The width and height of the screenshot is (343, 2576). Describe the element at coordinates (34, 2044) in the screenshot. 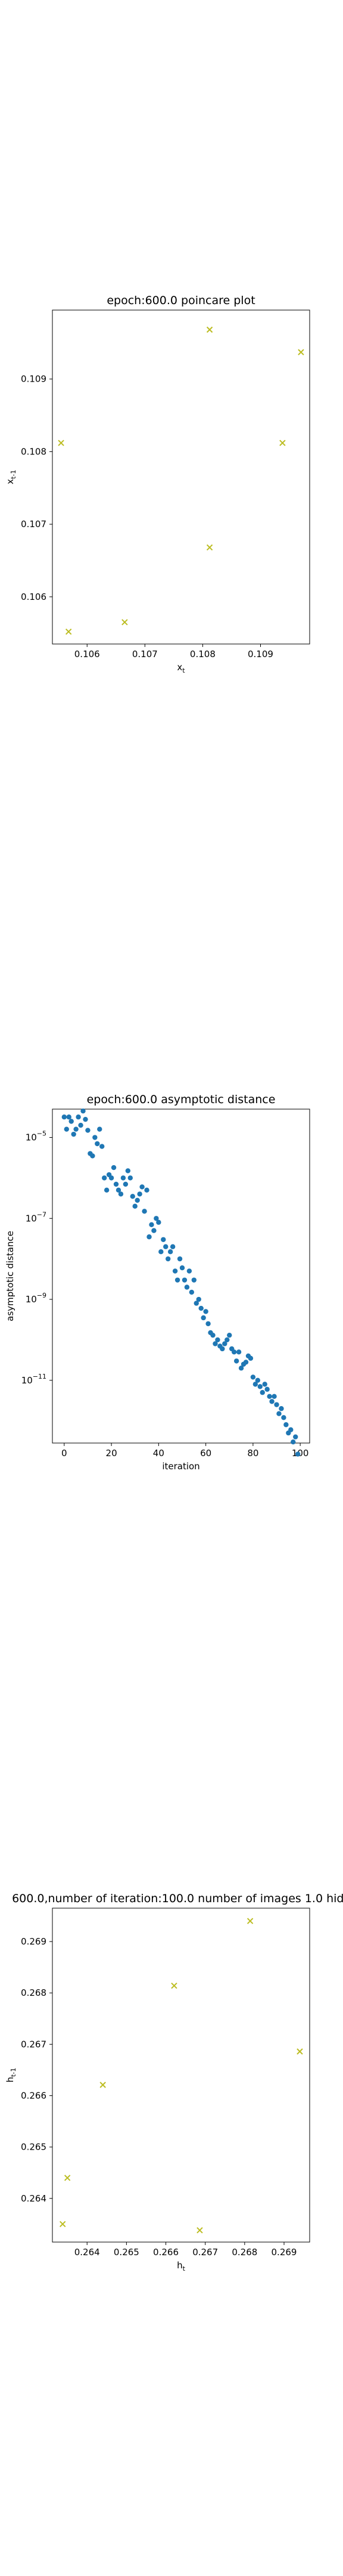

I see `y-tick-label: 0.267` at that location.